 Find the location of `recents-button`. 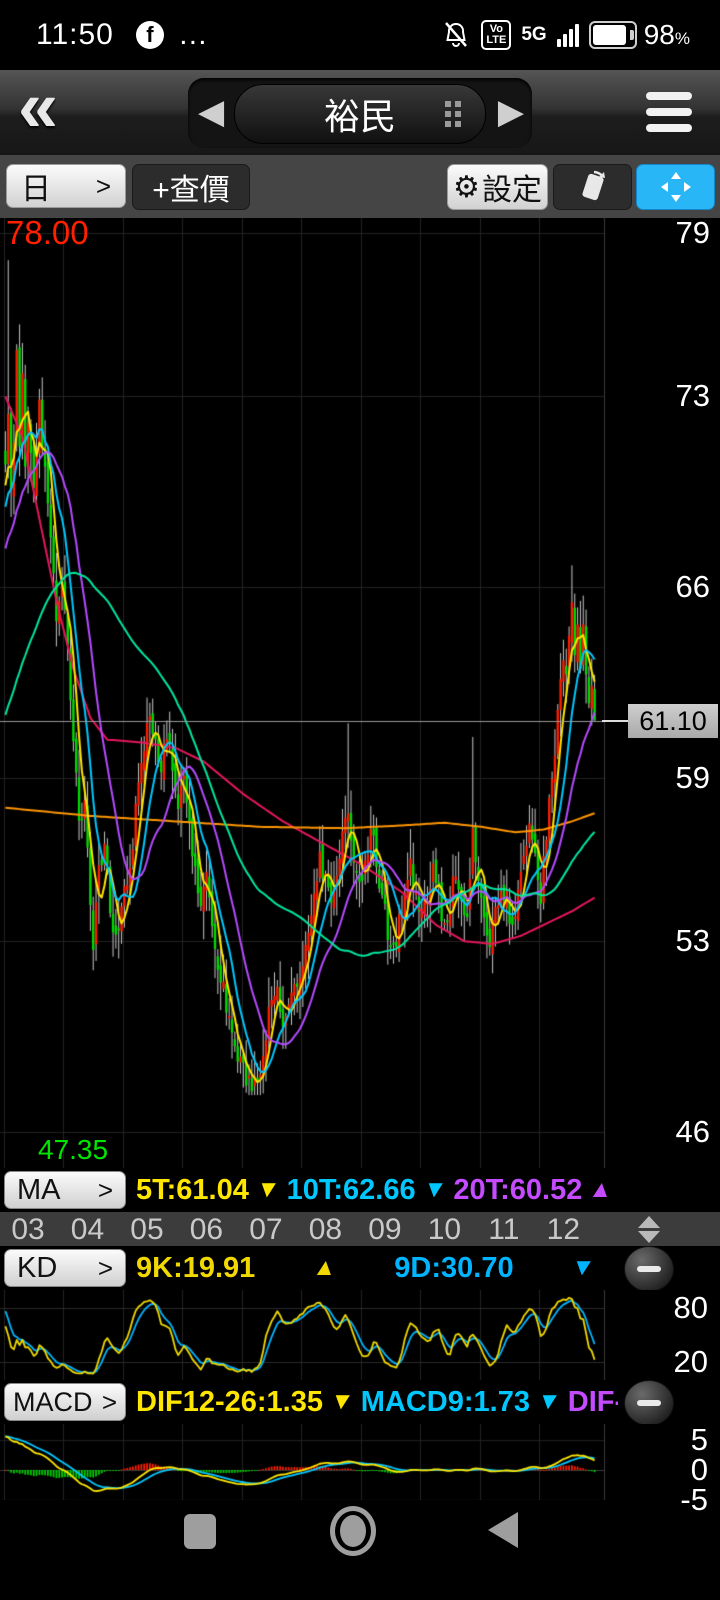

recents-button is located at coordinates (200, 1531).